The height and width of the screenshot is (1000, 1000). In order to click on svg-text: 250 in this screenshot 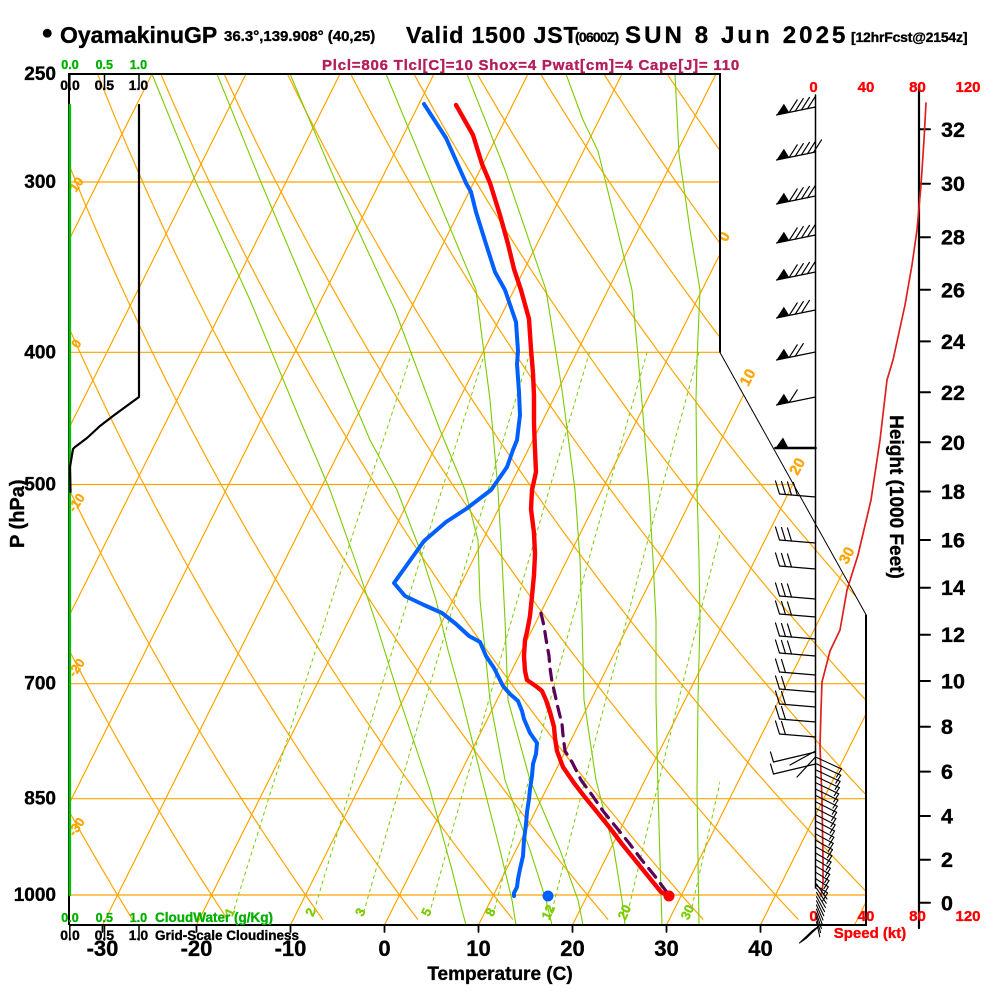, I will do `click(40, 74)`.